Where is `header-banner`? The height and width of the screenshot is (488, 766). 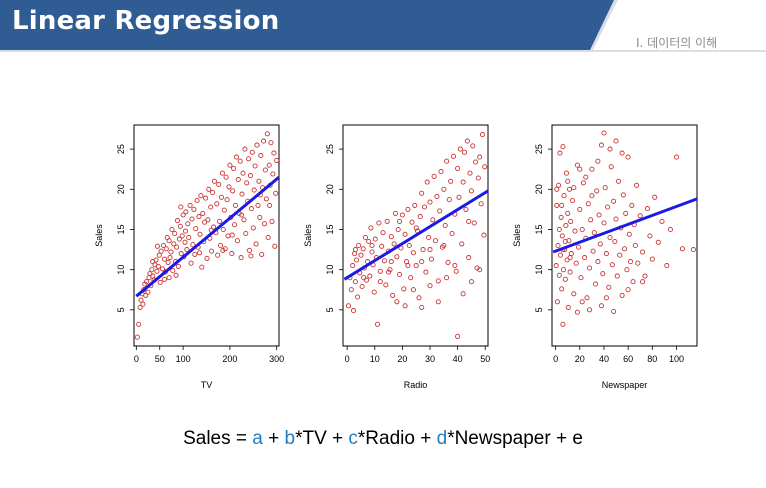
header-banner is located at coordinates (383, 26).